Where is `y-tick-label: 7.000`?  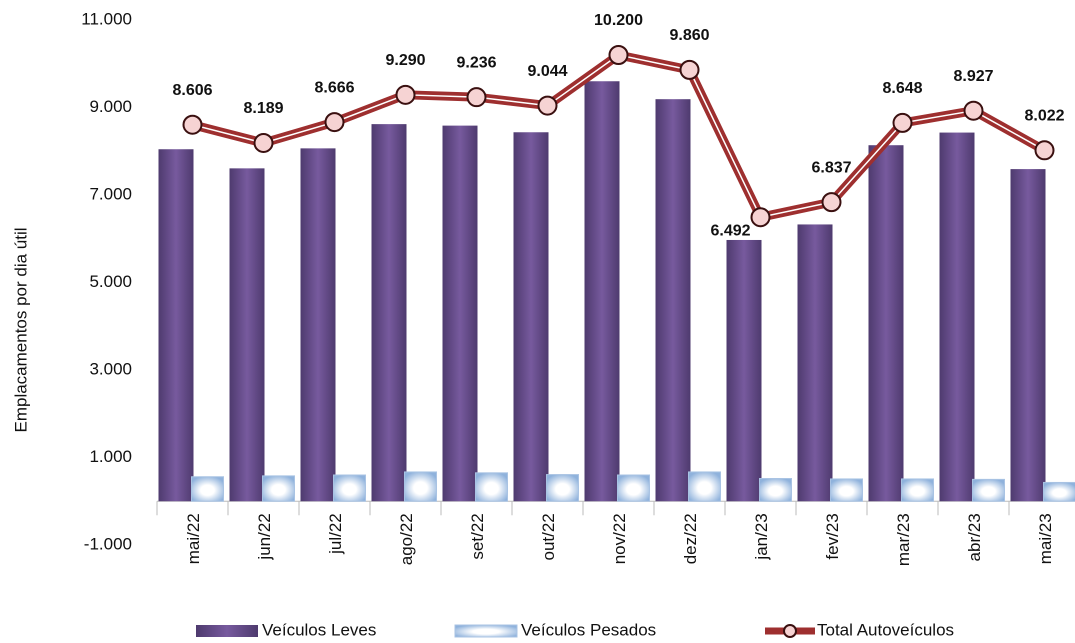 y-tick-label: 7.000 is located at coordinates (110, 193).